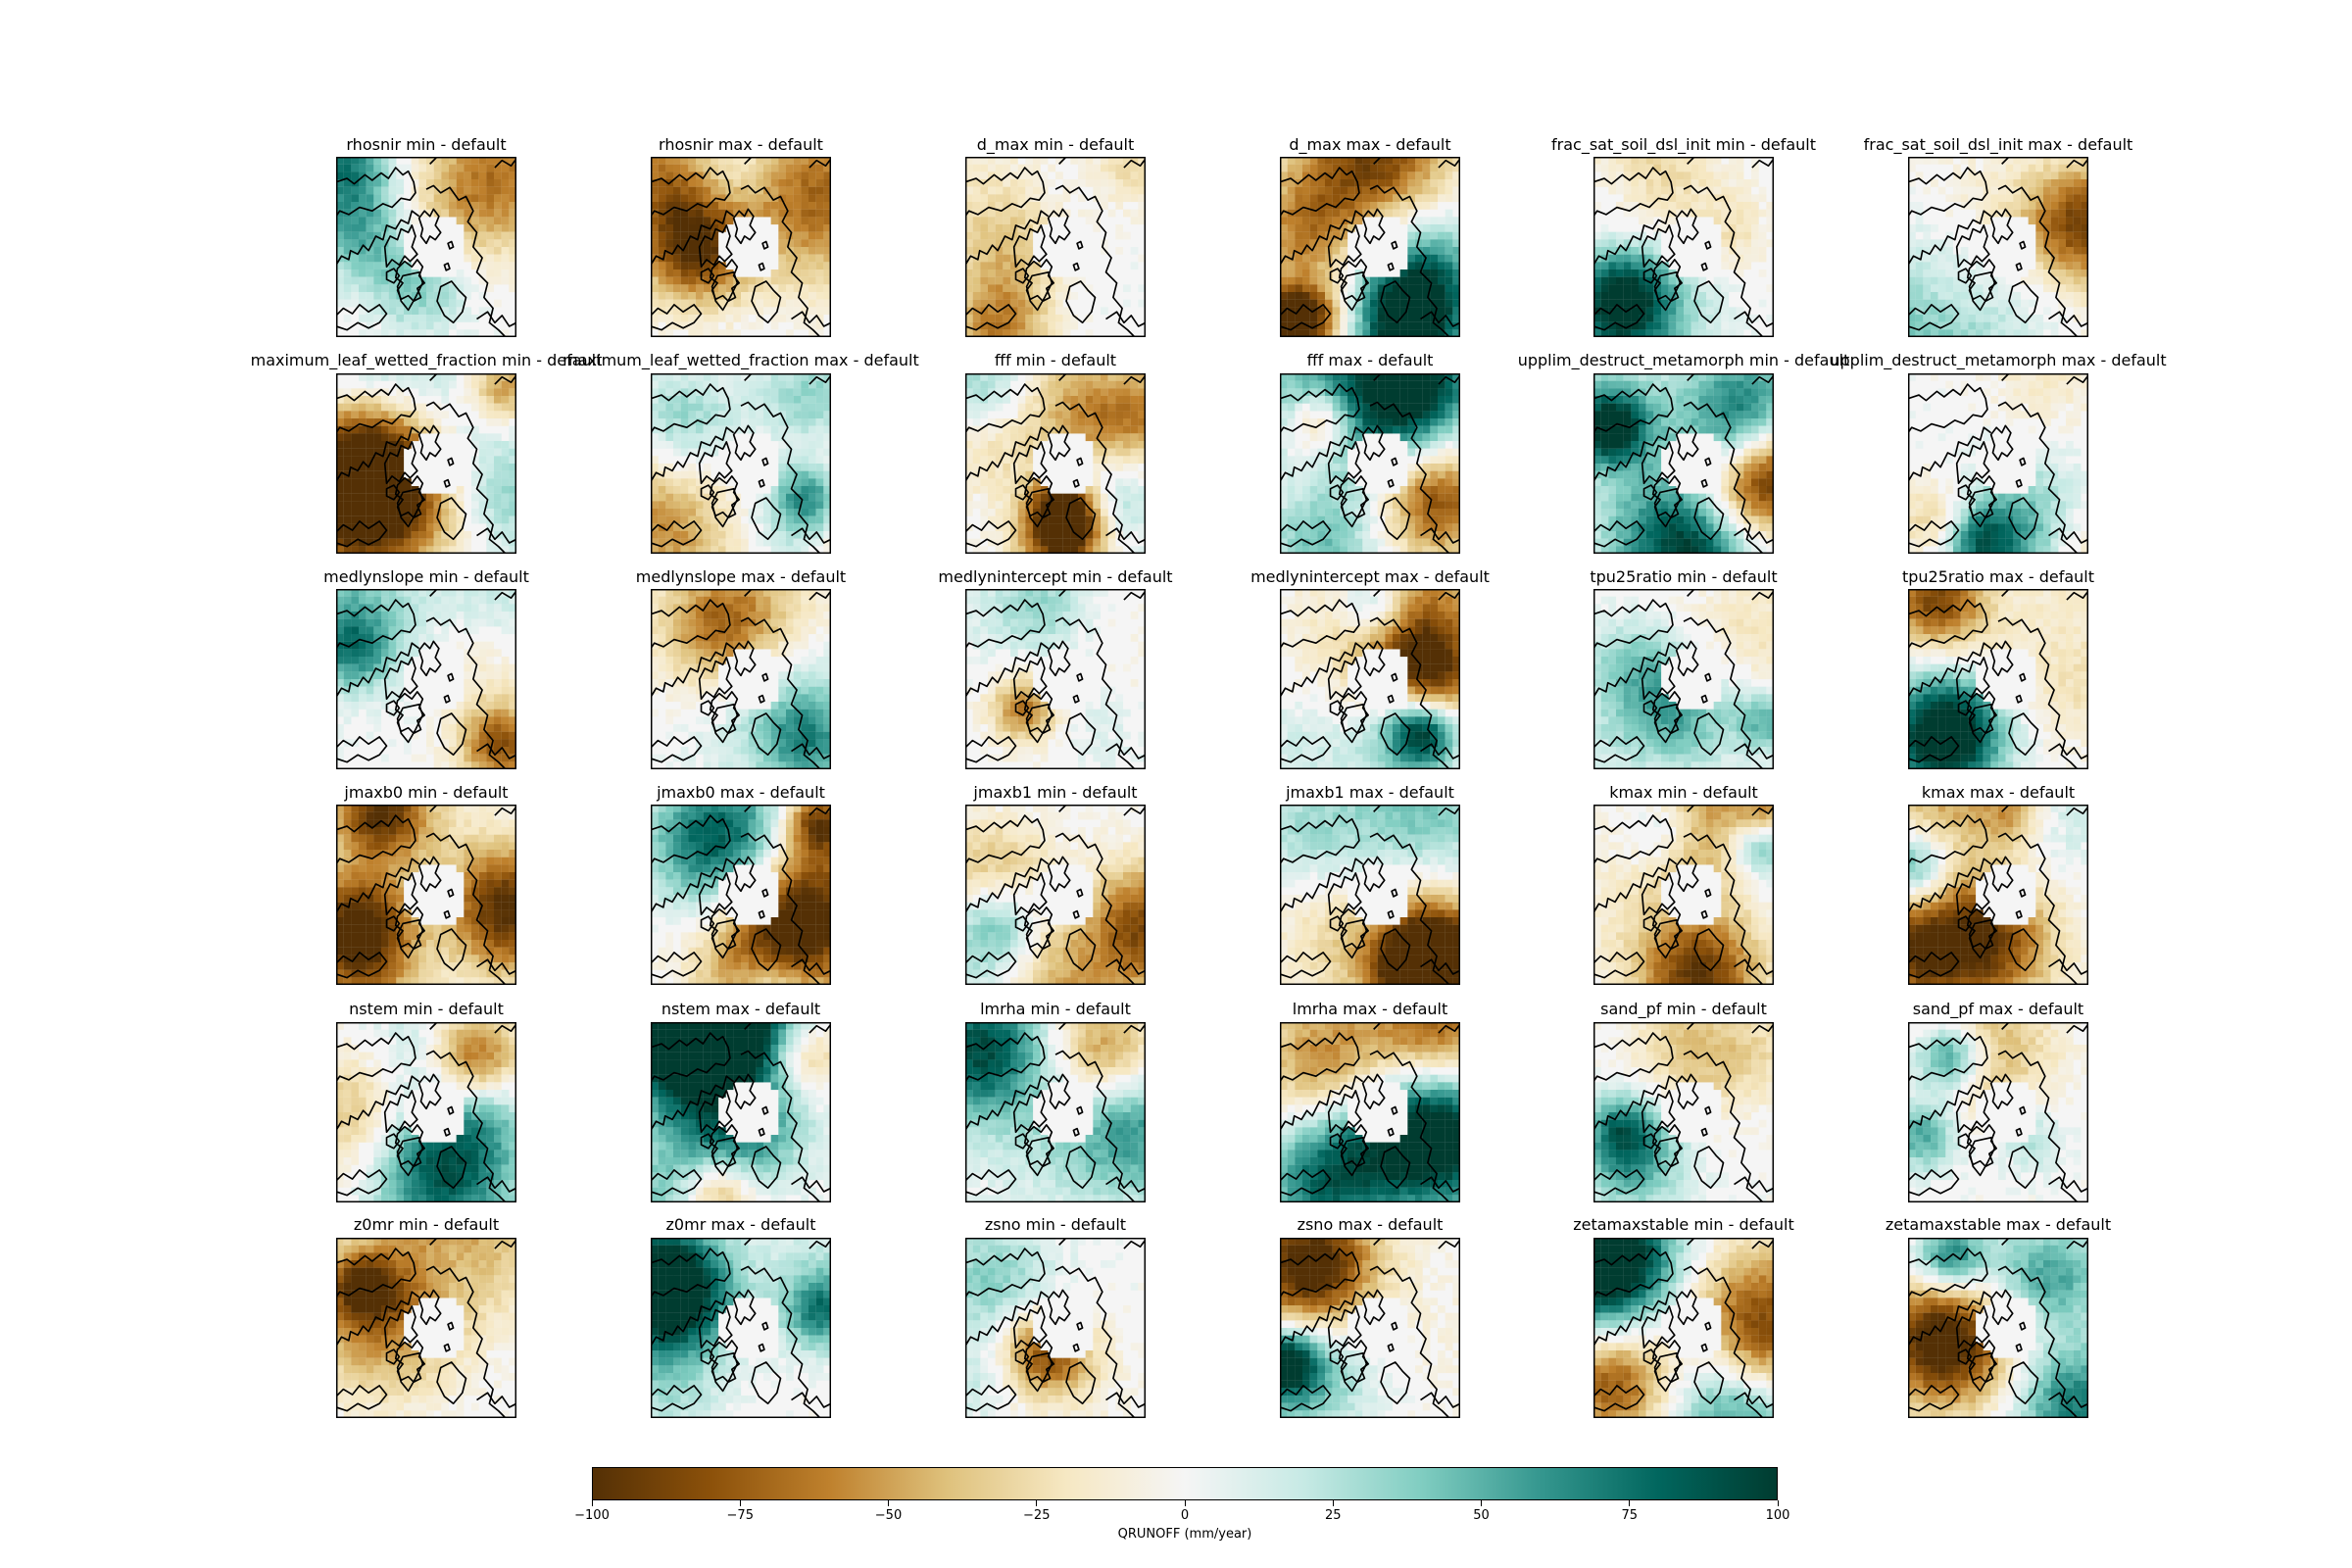 This screenshot has width=2352, height=1568. I want to click on panel-title: d_max max - default, so click(1370, 144).